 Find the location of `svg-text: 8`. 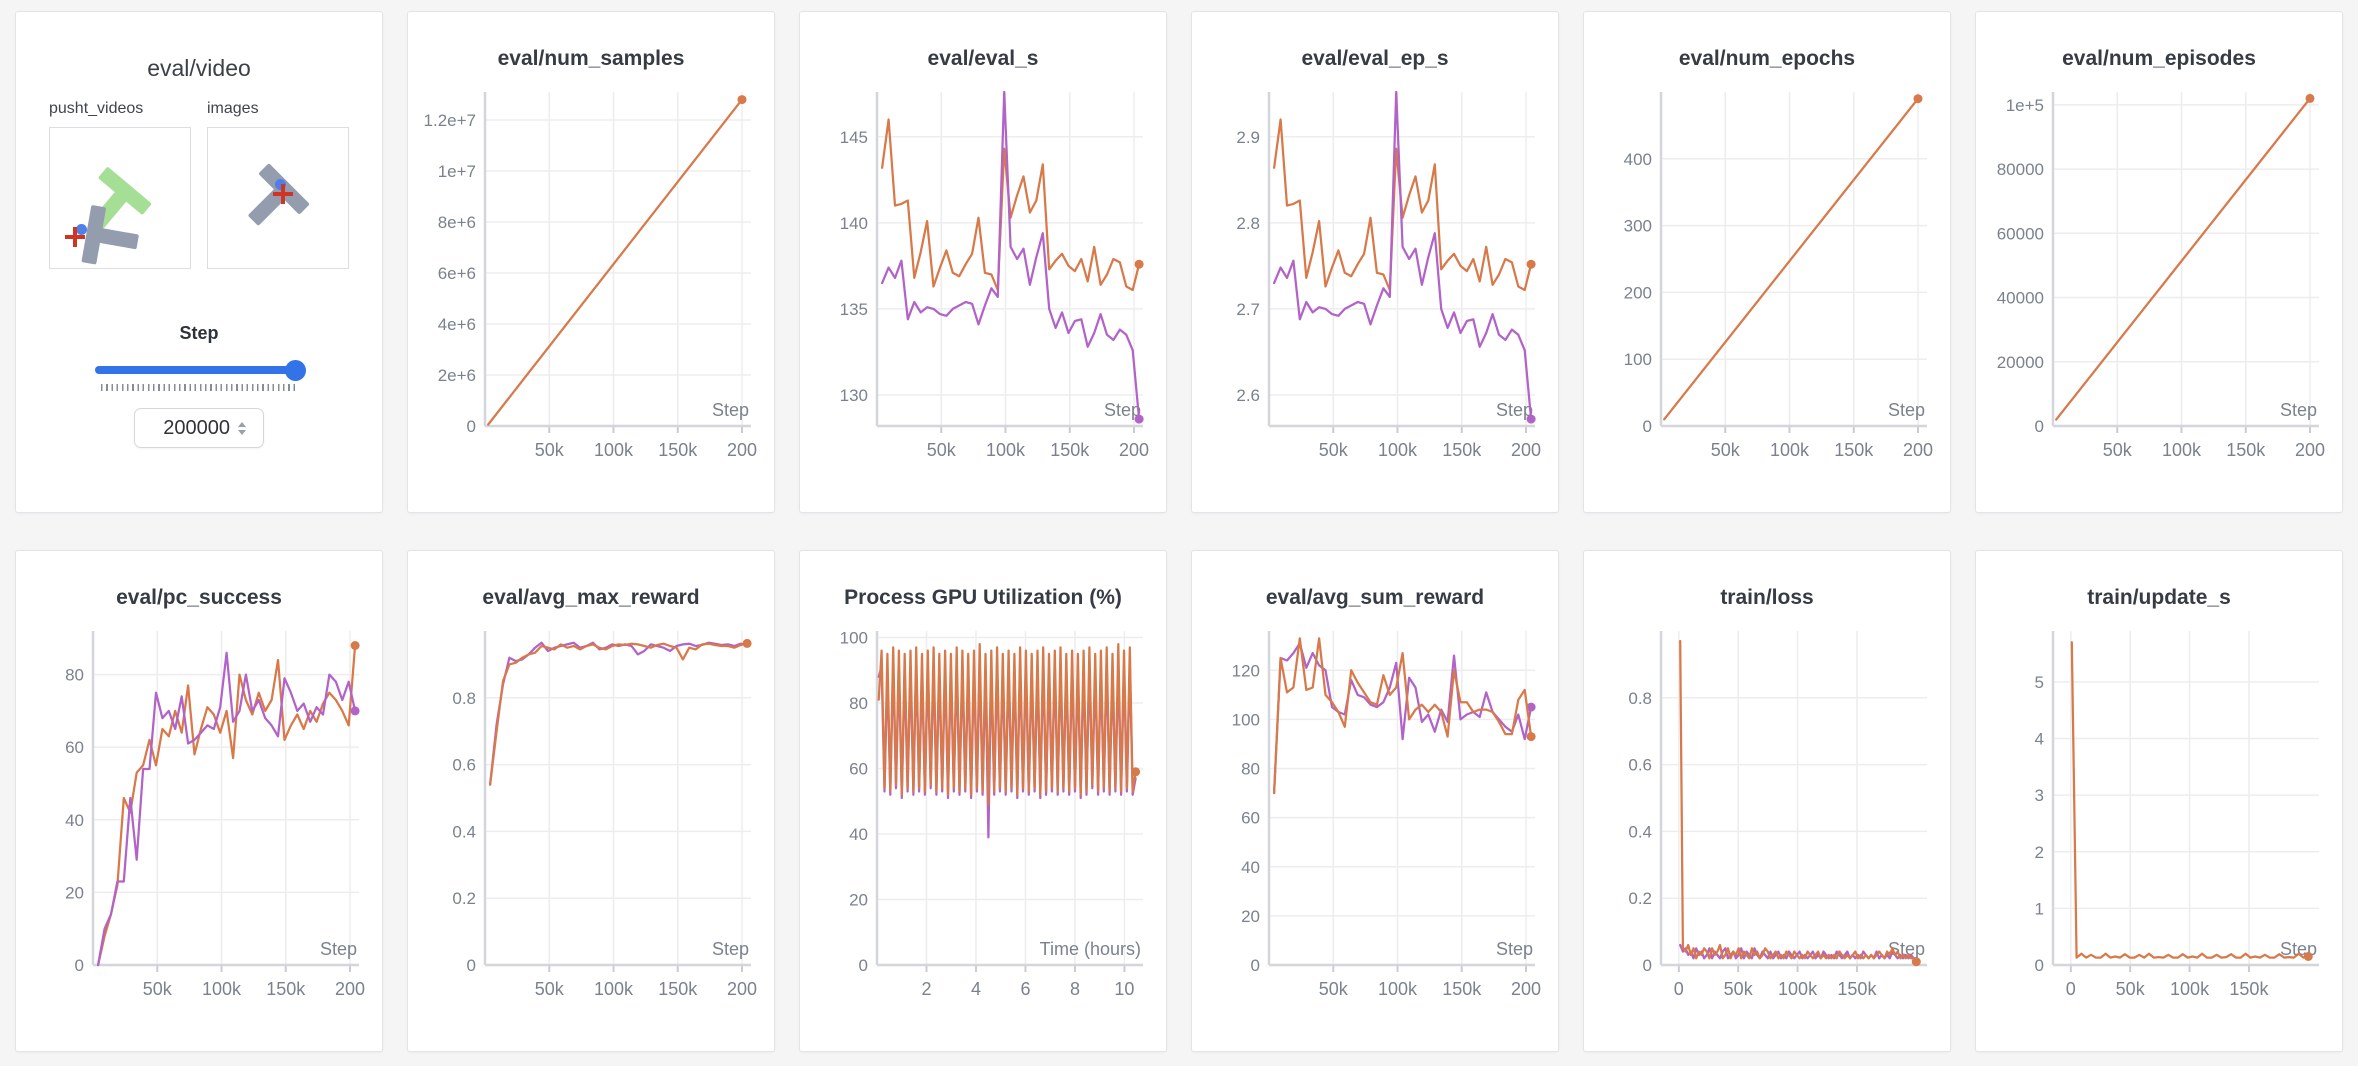

svg-text: 8 is located at coordinates (1075, 989).